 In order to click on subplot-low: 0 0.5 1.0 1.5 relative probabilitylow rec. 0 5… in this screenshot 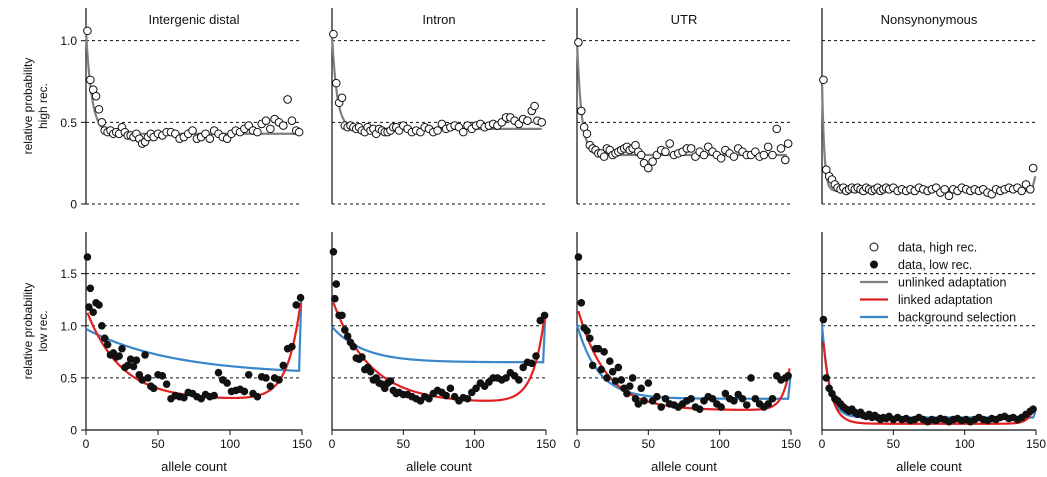, I will do `click(166, 353)`.